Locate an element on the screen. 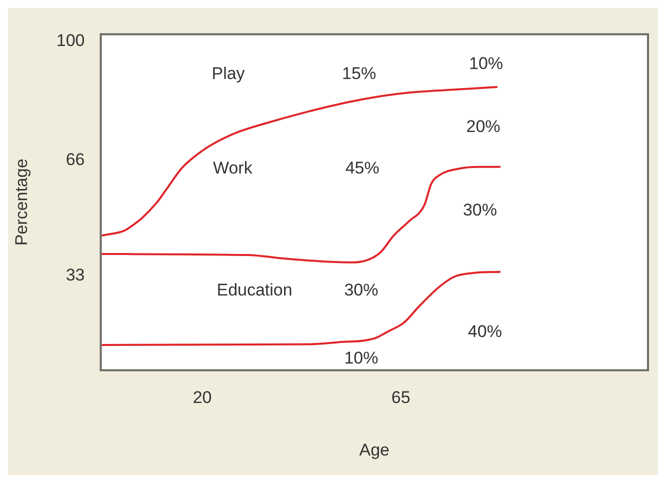  y-axis-title: Percentage is located at coordinates (21, 202).